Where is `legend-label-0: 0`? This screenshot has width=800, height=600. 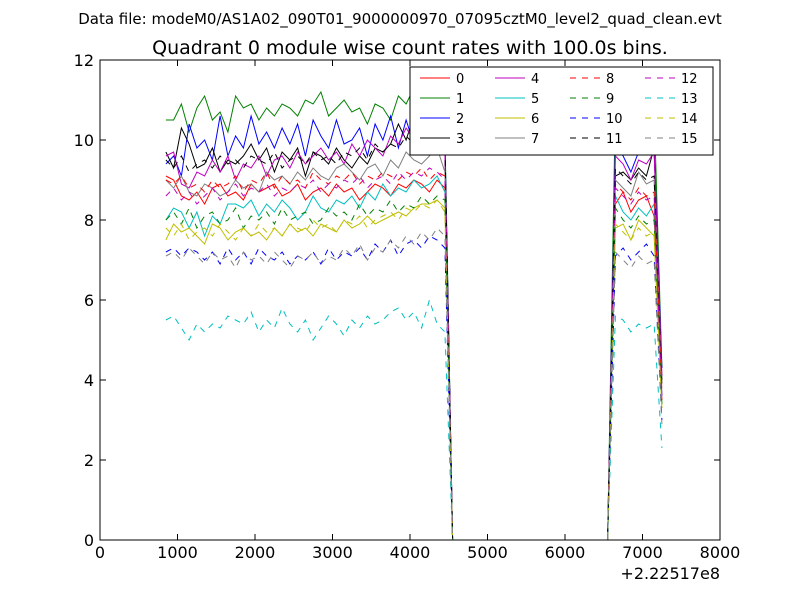 legend-label-0: 0 is located at coordinates (460, 79).